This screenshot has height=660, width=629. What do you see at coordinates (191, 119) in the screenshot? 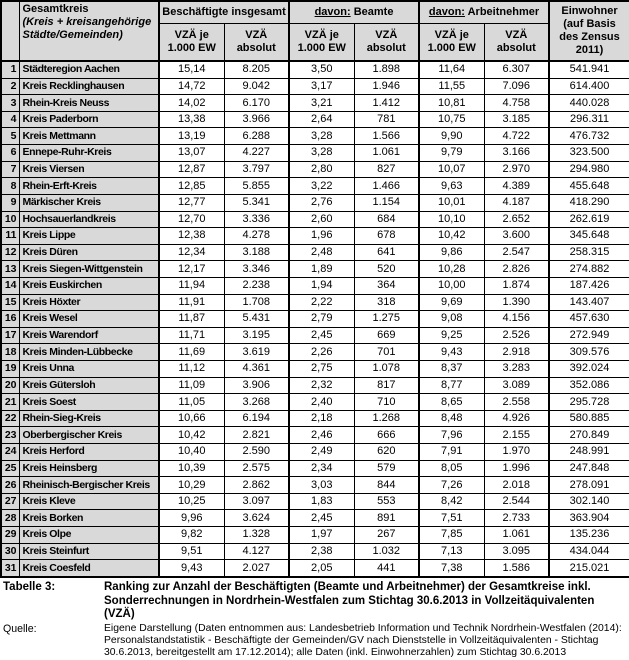
I see `insgesamt-vza-je-ew-cell: 13,38` at bounding box center [191, 119].